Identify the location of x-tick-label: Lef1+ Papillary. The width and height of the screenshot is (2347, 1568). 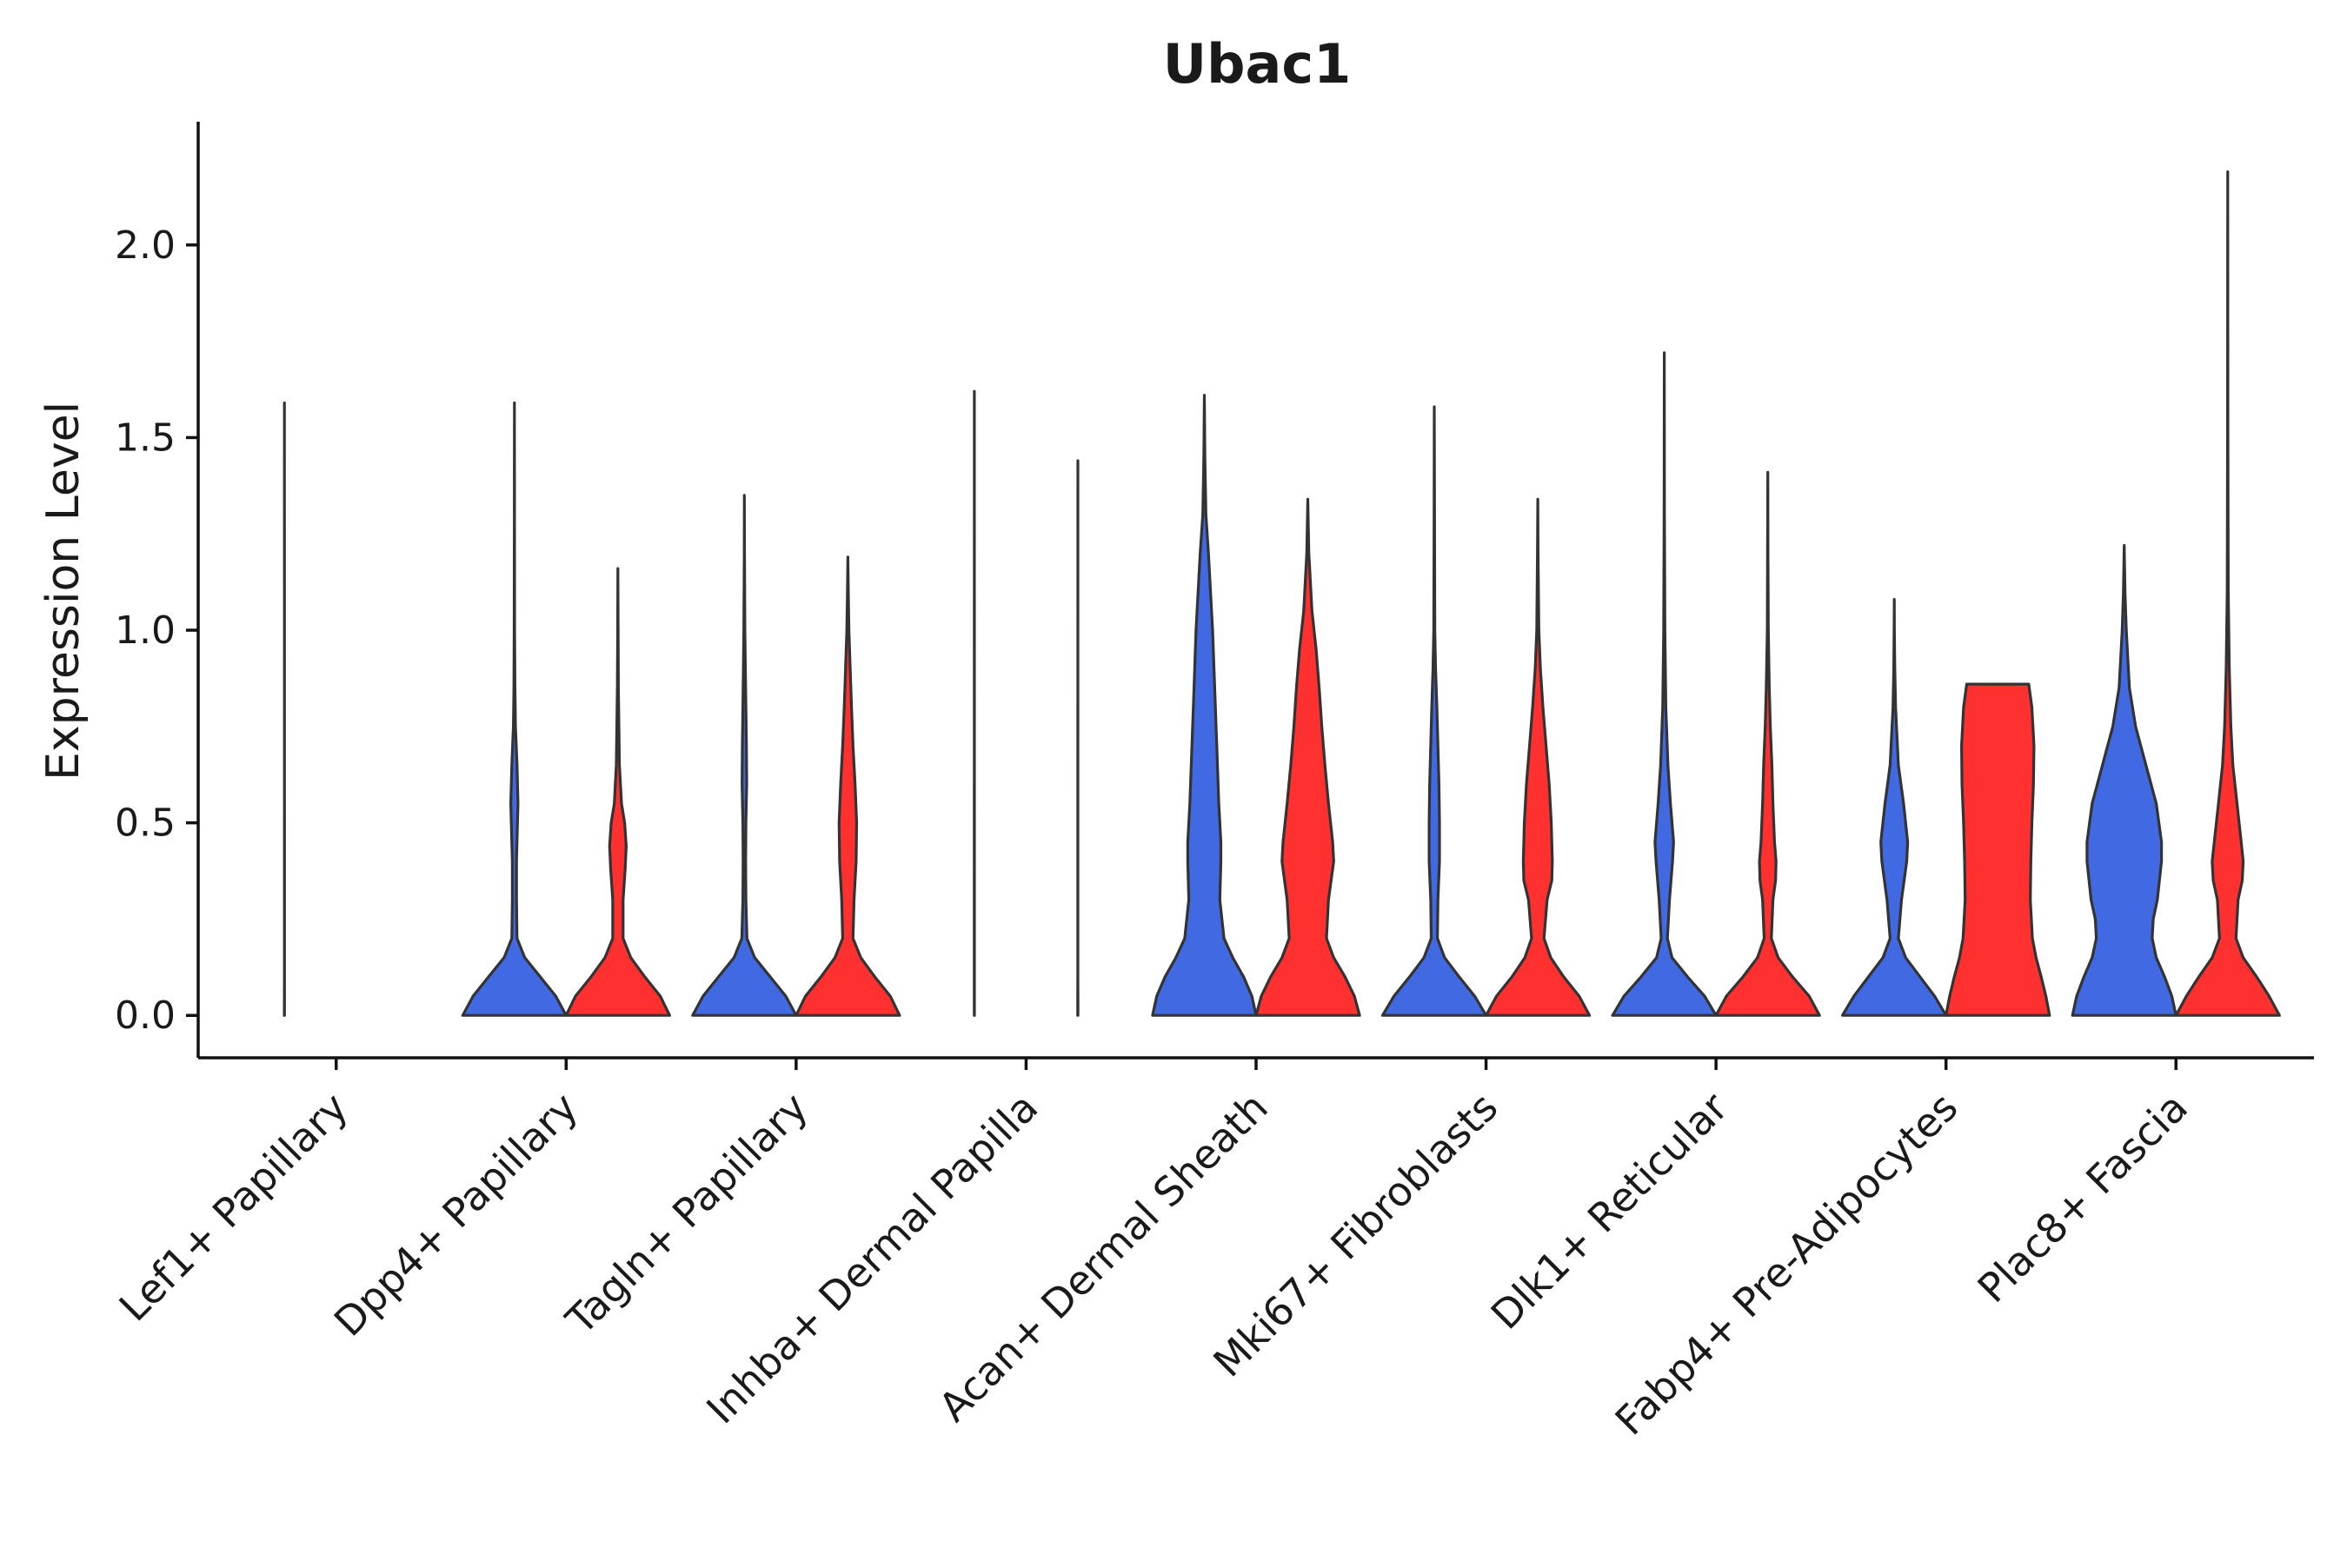
(233, 1207).